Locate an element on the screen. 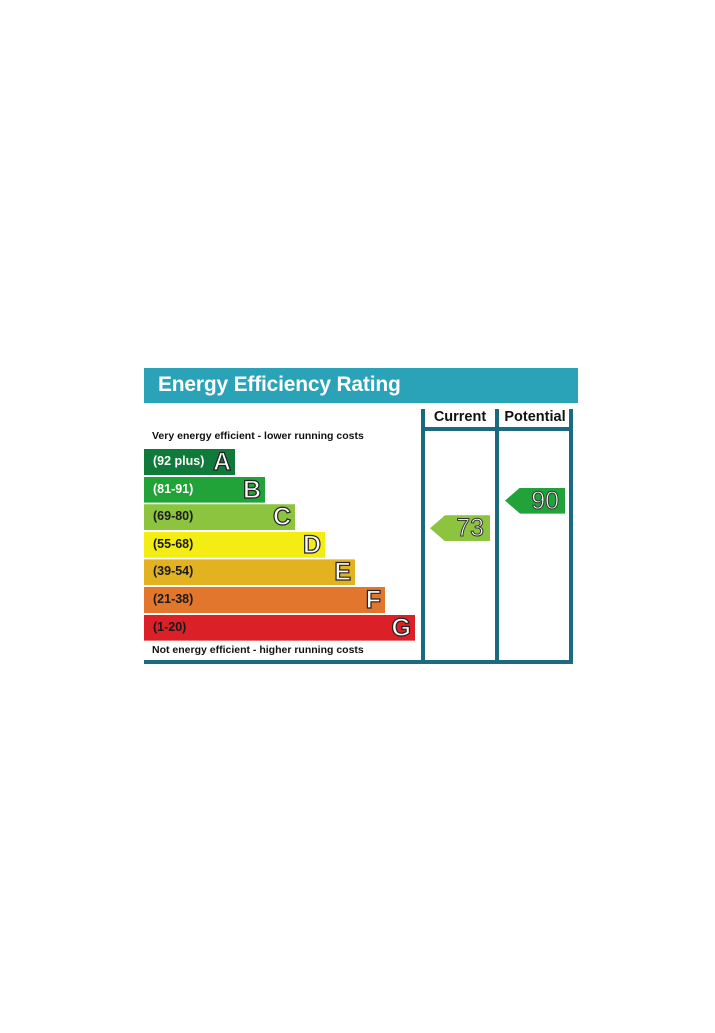 The image size is (715, 1033). band-c: (69-80) C is located at coordinates (219, 517).